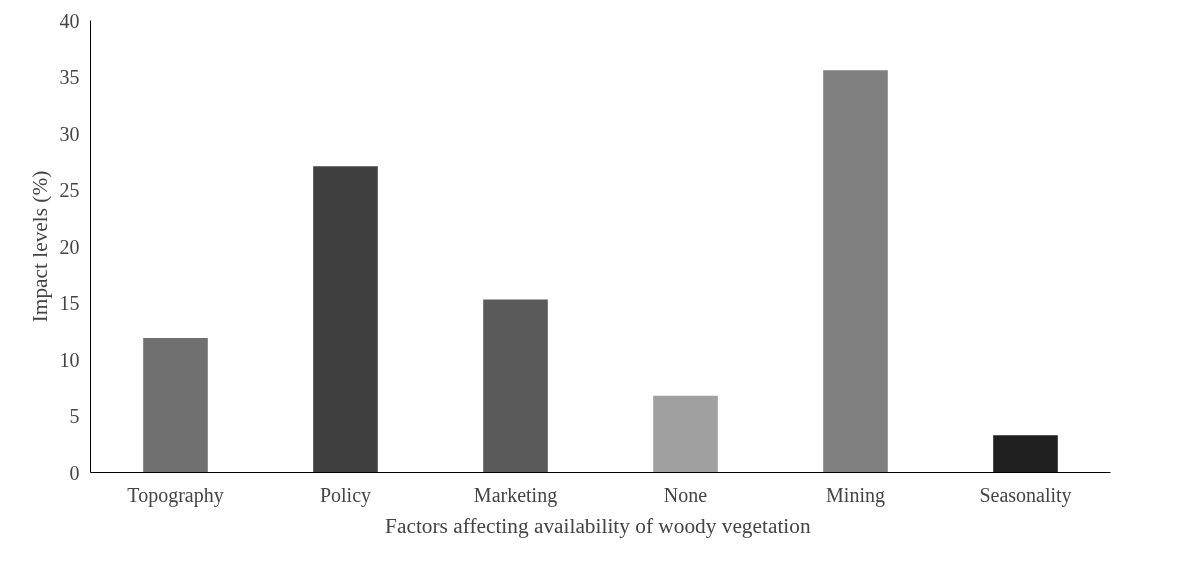 This screenshot has height=566, width=1183. I want to click on y-tick-label: 5, so click(74, 416).